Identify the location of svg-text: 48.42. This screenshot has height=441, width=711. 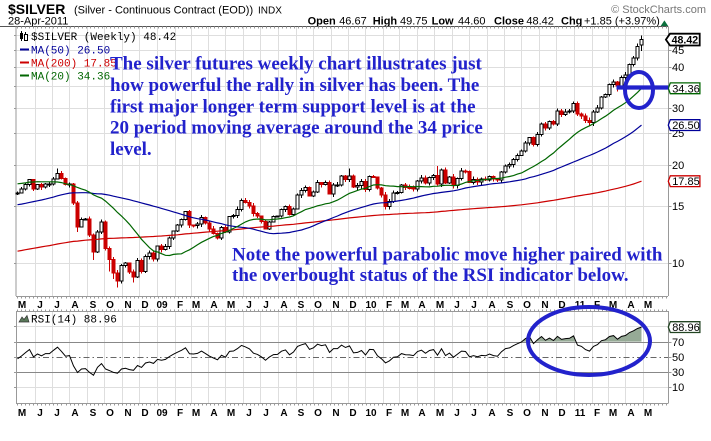
(685, 41).